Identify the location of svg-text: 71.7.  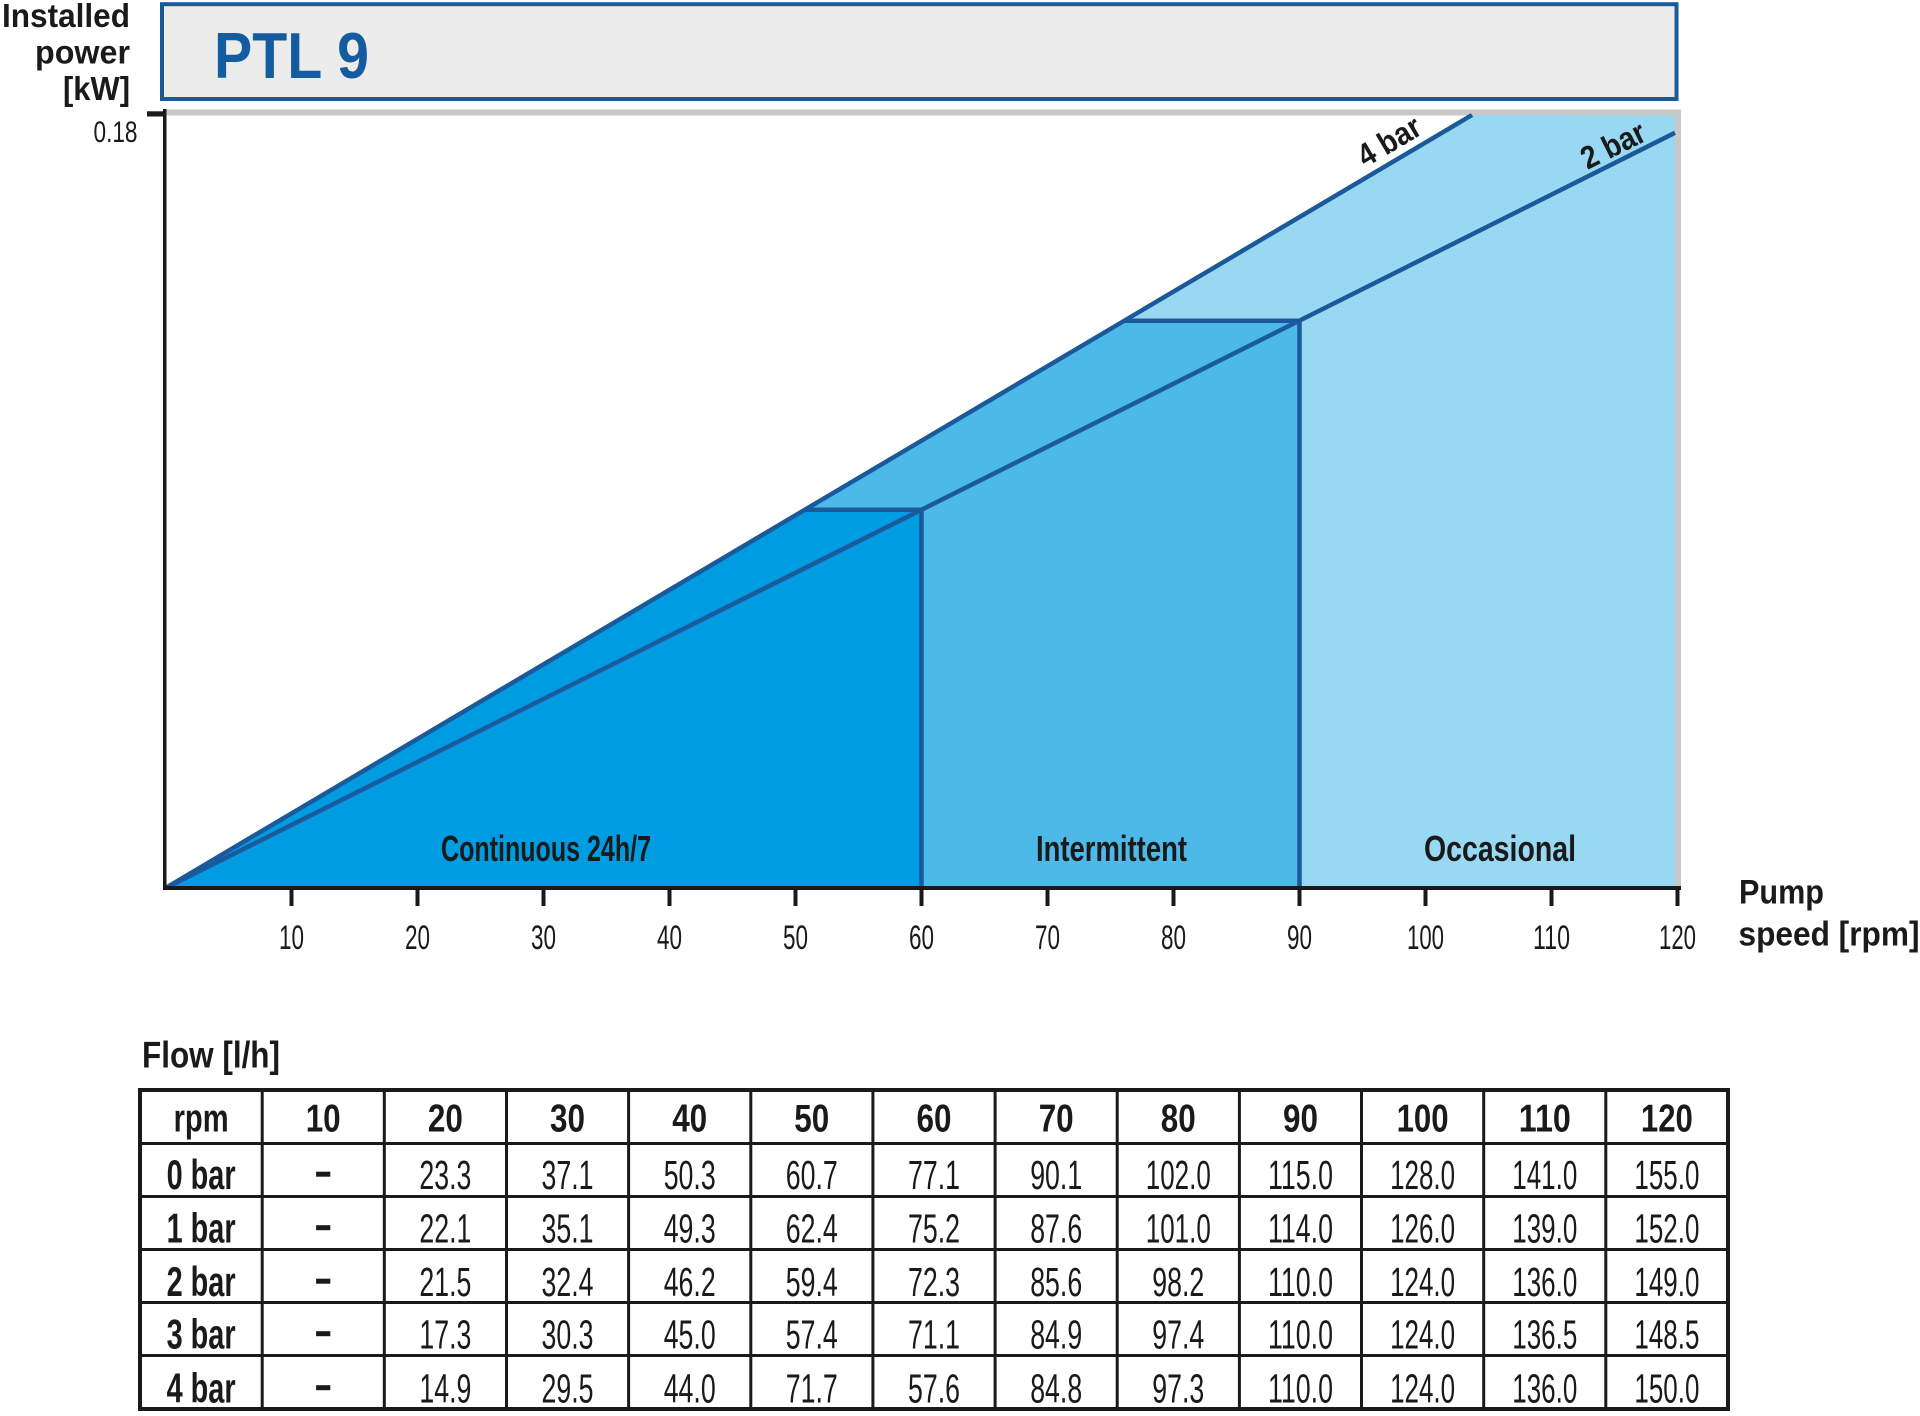
(812, 1389).